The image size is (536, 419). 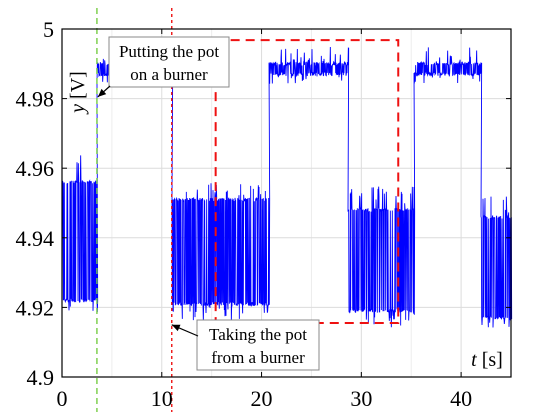 I want to click on x-tick-label: 40, so click(x=461, y=398).